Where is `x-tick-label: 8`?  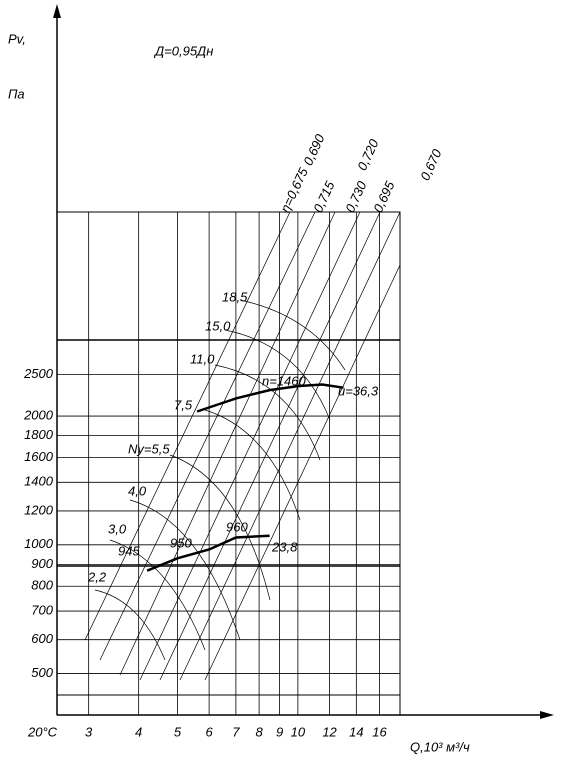
x-tick-label: 8 is located at coordinates (259, 731).